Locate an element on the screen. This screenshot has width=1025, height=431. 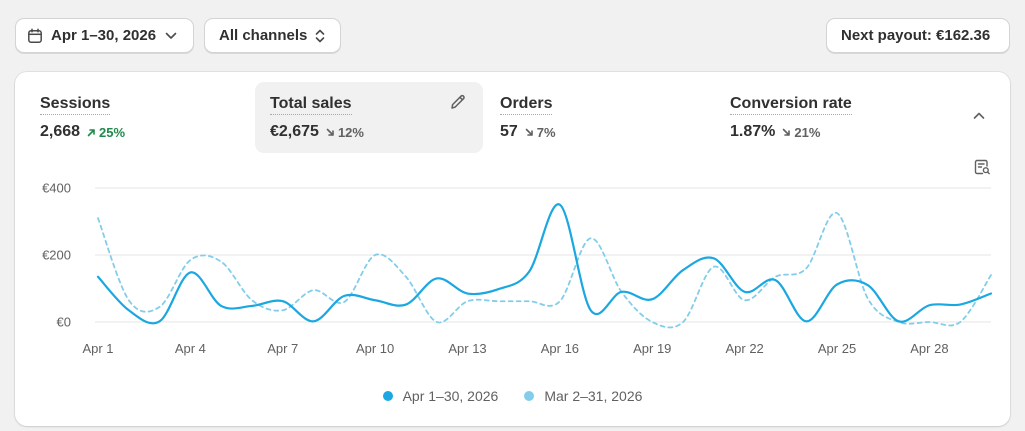
metric-change-value: 25% is located at coordinates (112, 132).